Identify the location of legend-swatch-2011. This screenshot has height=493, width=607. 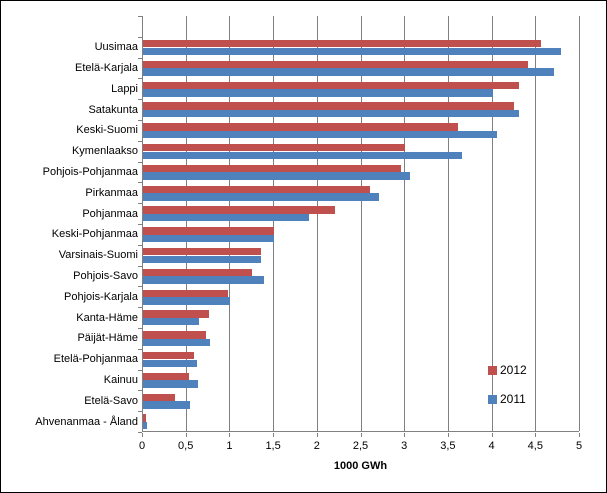
(492, 399).